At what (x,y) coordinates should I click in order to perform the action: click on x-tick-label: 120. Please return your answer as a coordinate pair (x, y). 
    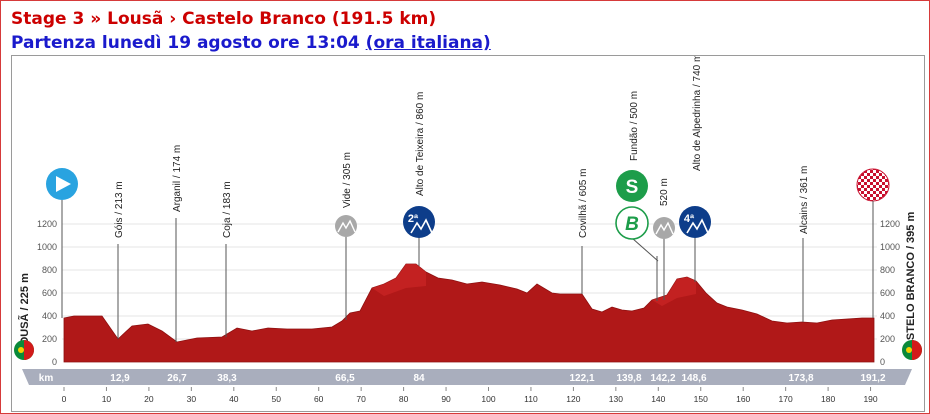
    Looking at the image, I should click on (573, 399).